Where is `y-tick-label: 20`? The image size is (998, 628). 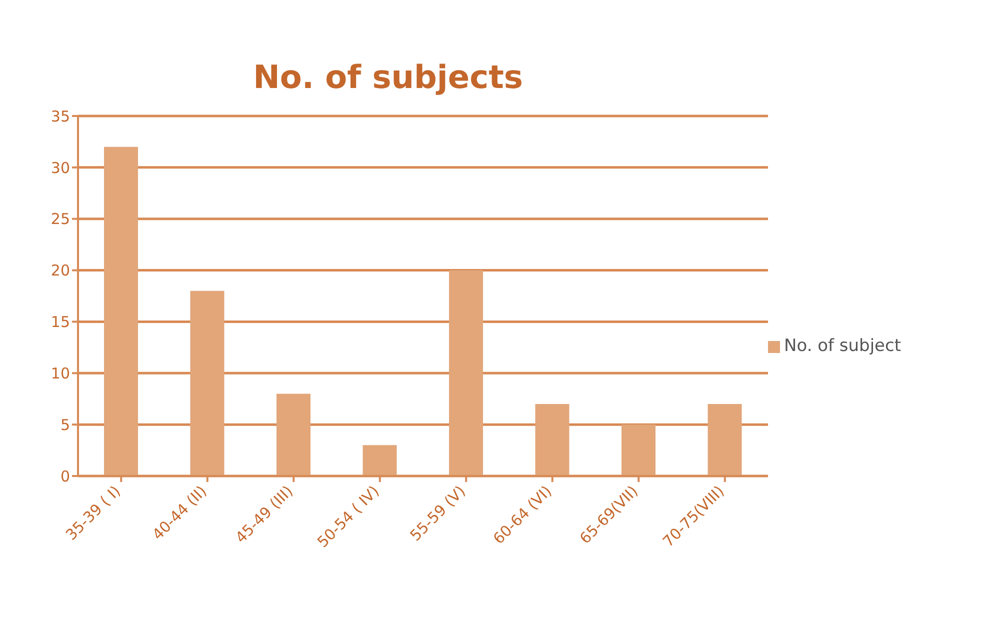
y-tick-label: 20 is located at coordinates (60, 271).